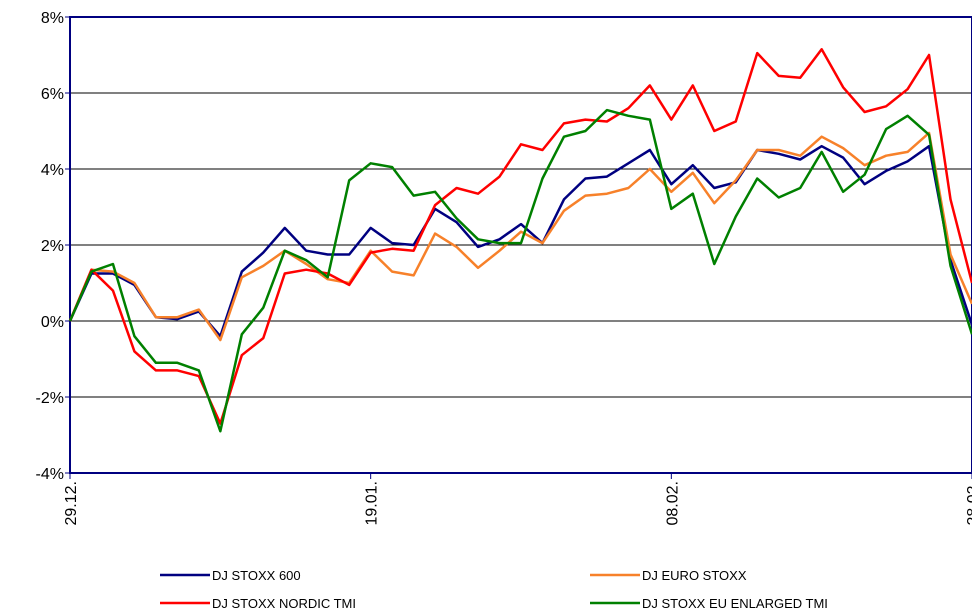  Describe the element at coordinates (50, 398) in the screenshot. I see `y-tick-label: -2%` at that location.